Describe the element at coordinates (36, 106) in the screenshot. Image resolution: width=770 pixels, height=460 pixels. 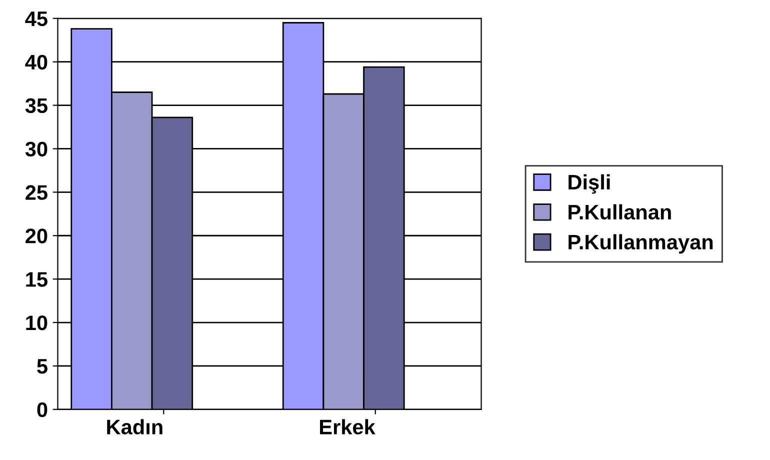
I see `y-tick-label: 35` at that location.